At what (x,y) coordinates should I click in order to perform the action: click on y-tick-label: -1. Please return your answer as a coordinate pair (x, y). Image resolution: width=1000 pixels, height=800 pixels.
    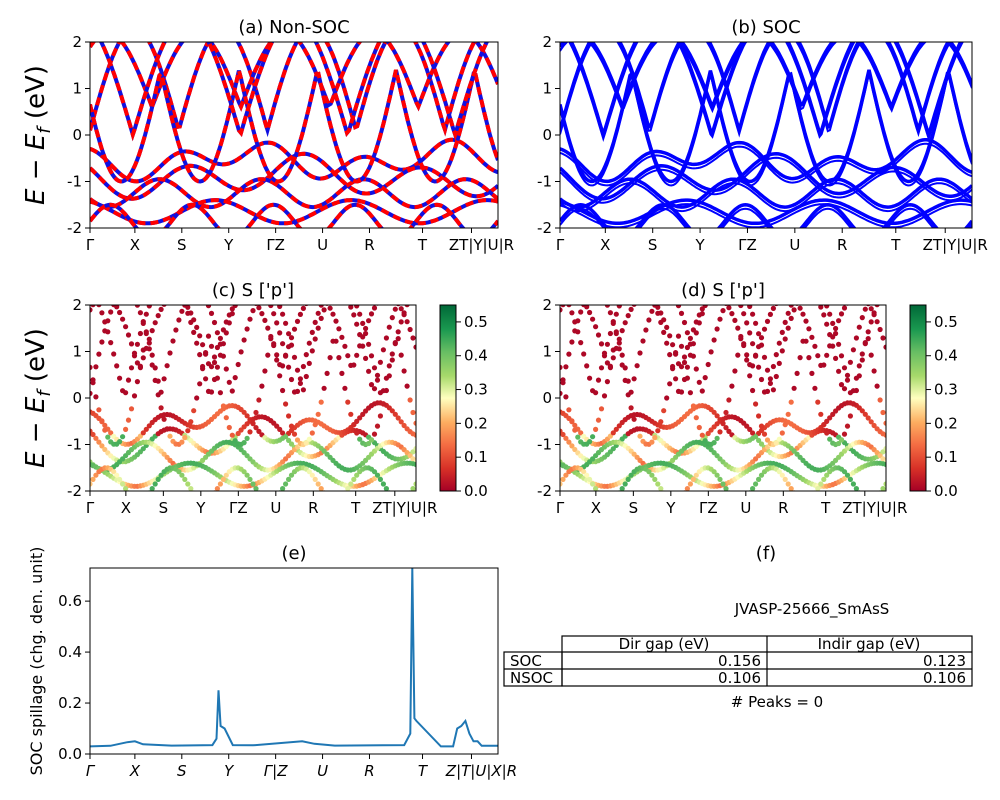
    Looking at the image, I should click on (74, 182).